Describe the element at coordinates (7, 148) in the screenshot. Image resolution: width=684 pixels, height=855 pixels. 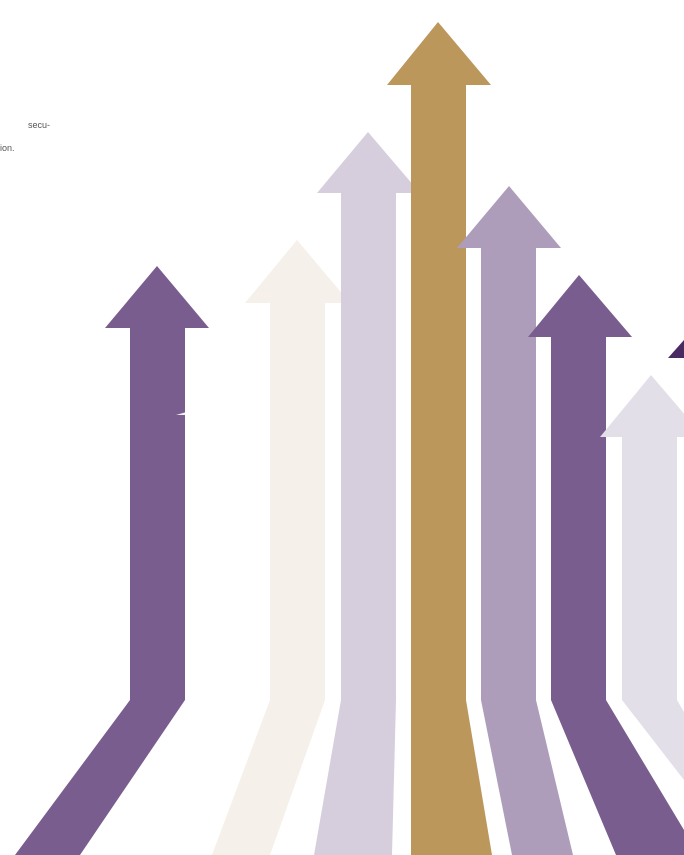
I see `text-fragment: ion.` at that location.